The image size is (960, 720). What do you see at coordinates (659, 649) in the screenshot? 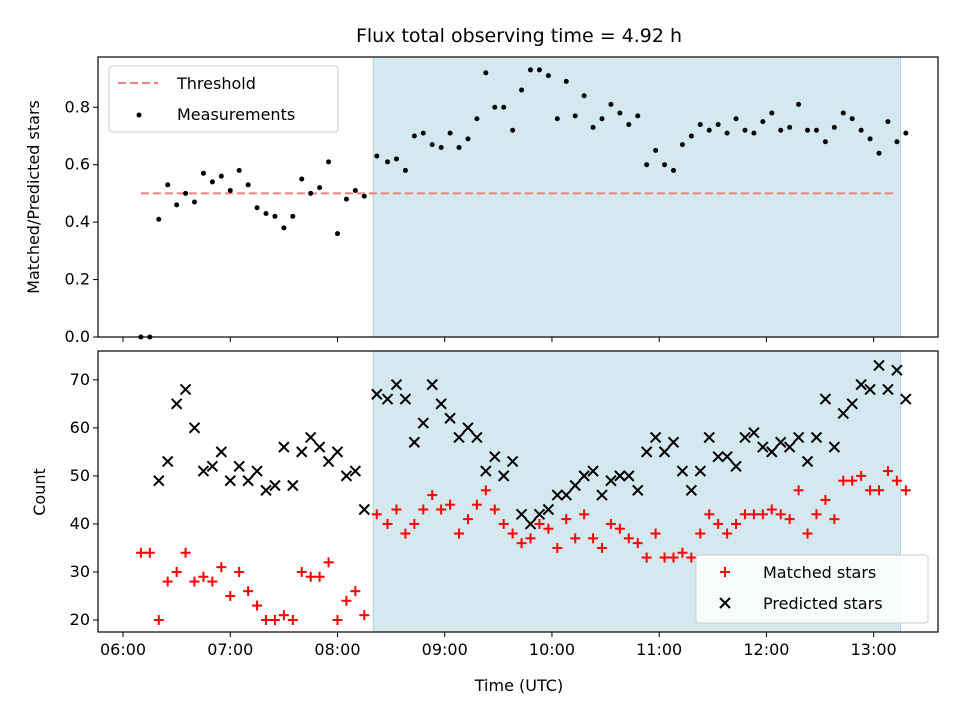
I see `x-tick-label: 11:00` at bounding box center [659, 649].